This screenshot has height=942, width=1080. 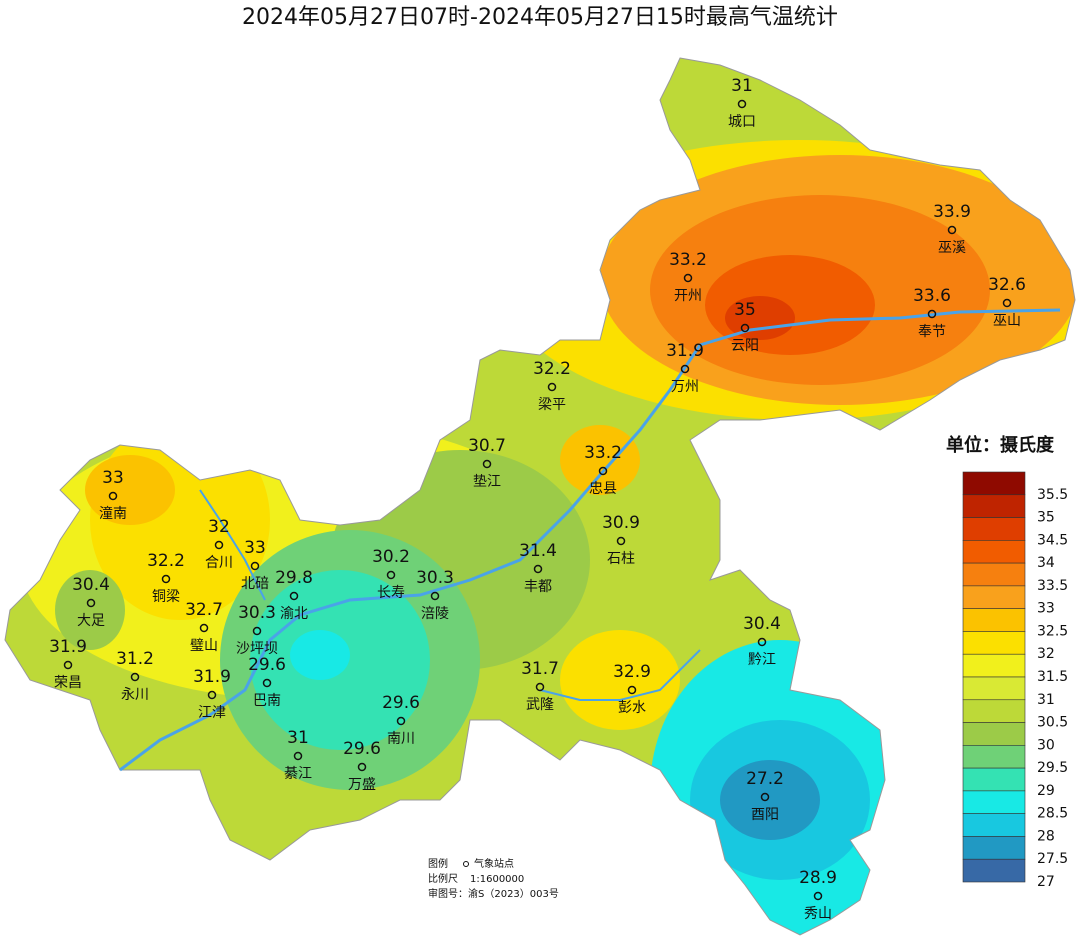 What do you see at coordinates (212, 713) in the screenshot?
I see `station-name: 江津` at bounding box center [212, 713].